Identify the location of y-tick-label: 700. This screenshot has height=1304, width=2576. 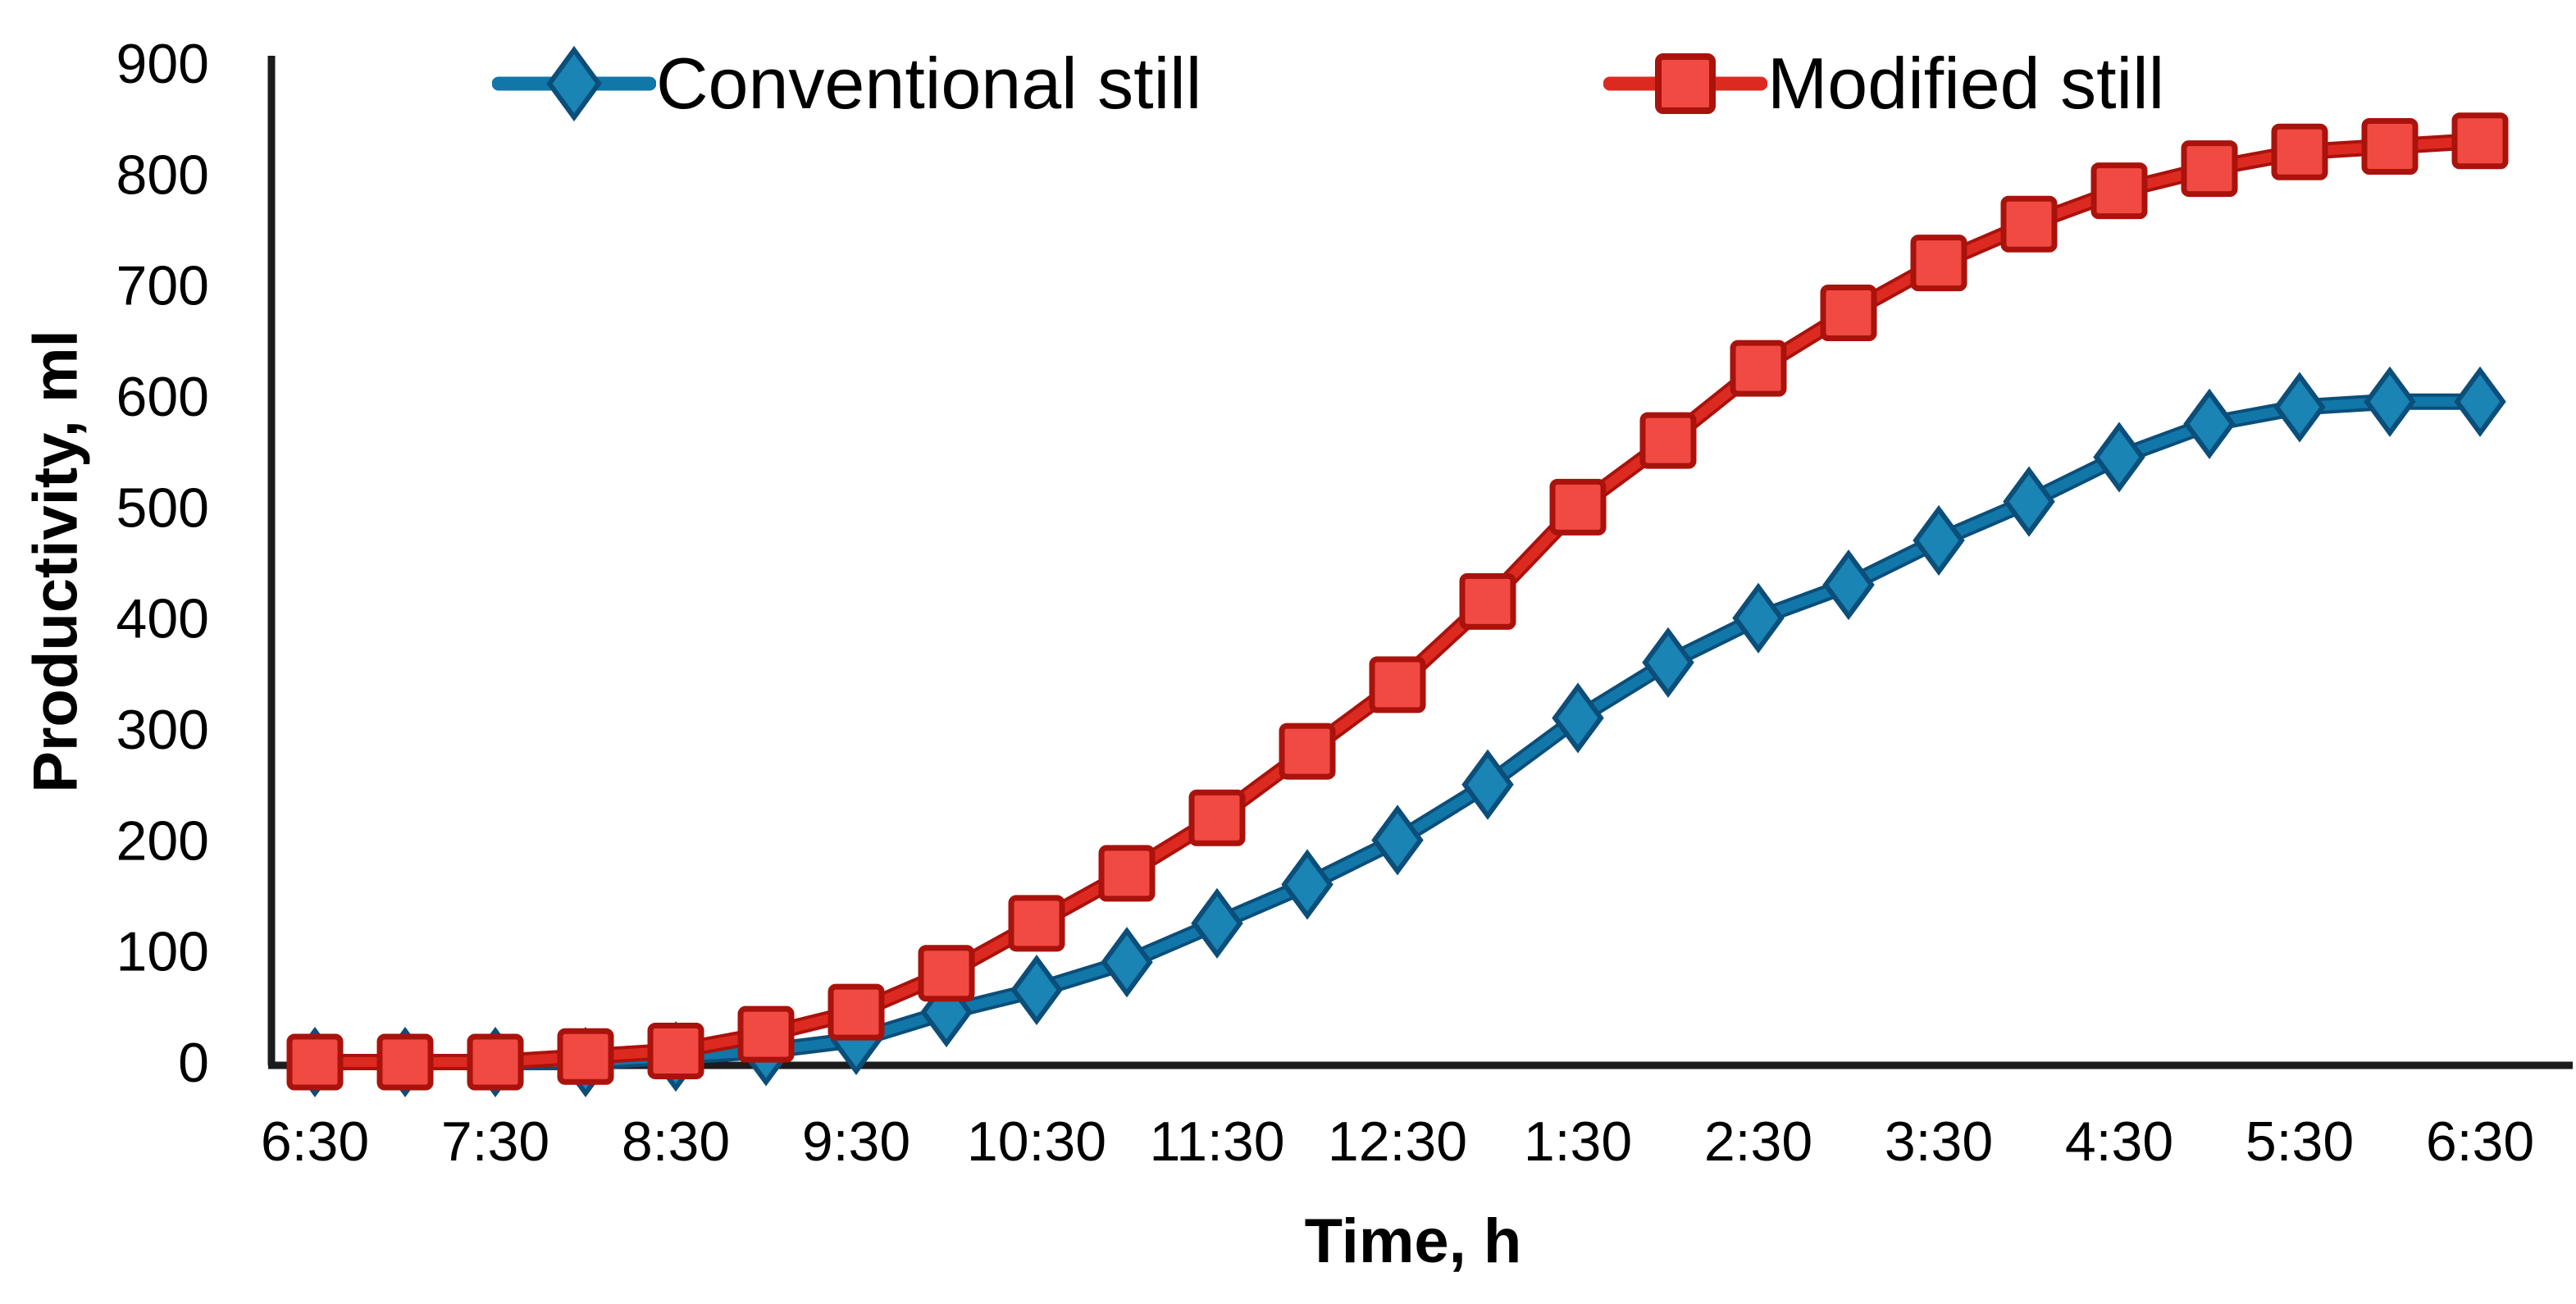
(162, 286).